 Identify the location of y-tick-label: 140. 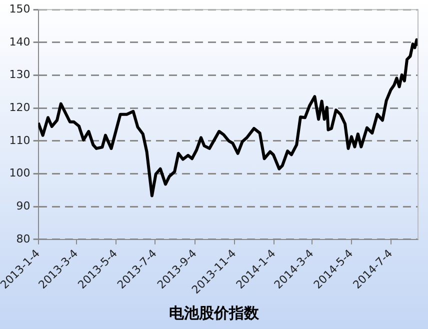
(19, 41).